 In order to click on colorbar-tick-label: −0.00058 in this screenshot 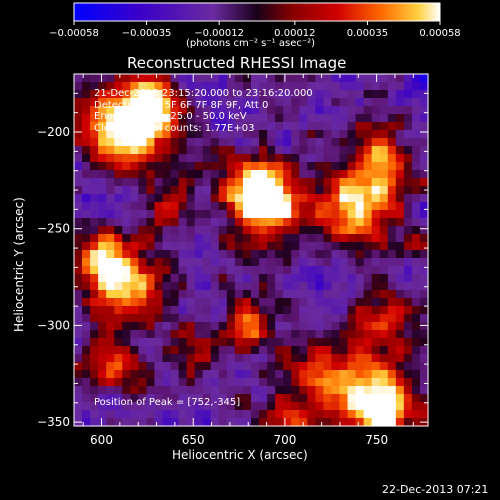, I will do `click(74, 33)`.